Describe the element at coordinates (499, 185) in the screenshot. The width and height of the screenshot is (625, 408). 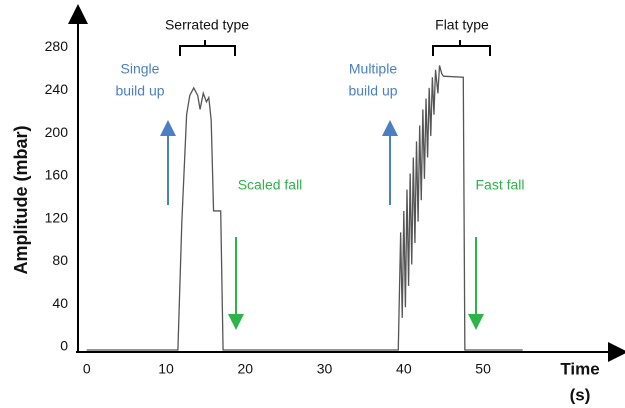
I see `annotation: Fast fall` at that location.